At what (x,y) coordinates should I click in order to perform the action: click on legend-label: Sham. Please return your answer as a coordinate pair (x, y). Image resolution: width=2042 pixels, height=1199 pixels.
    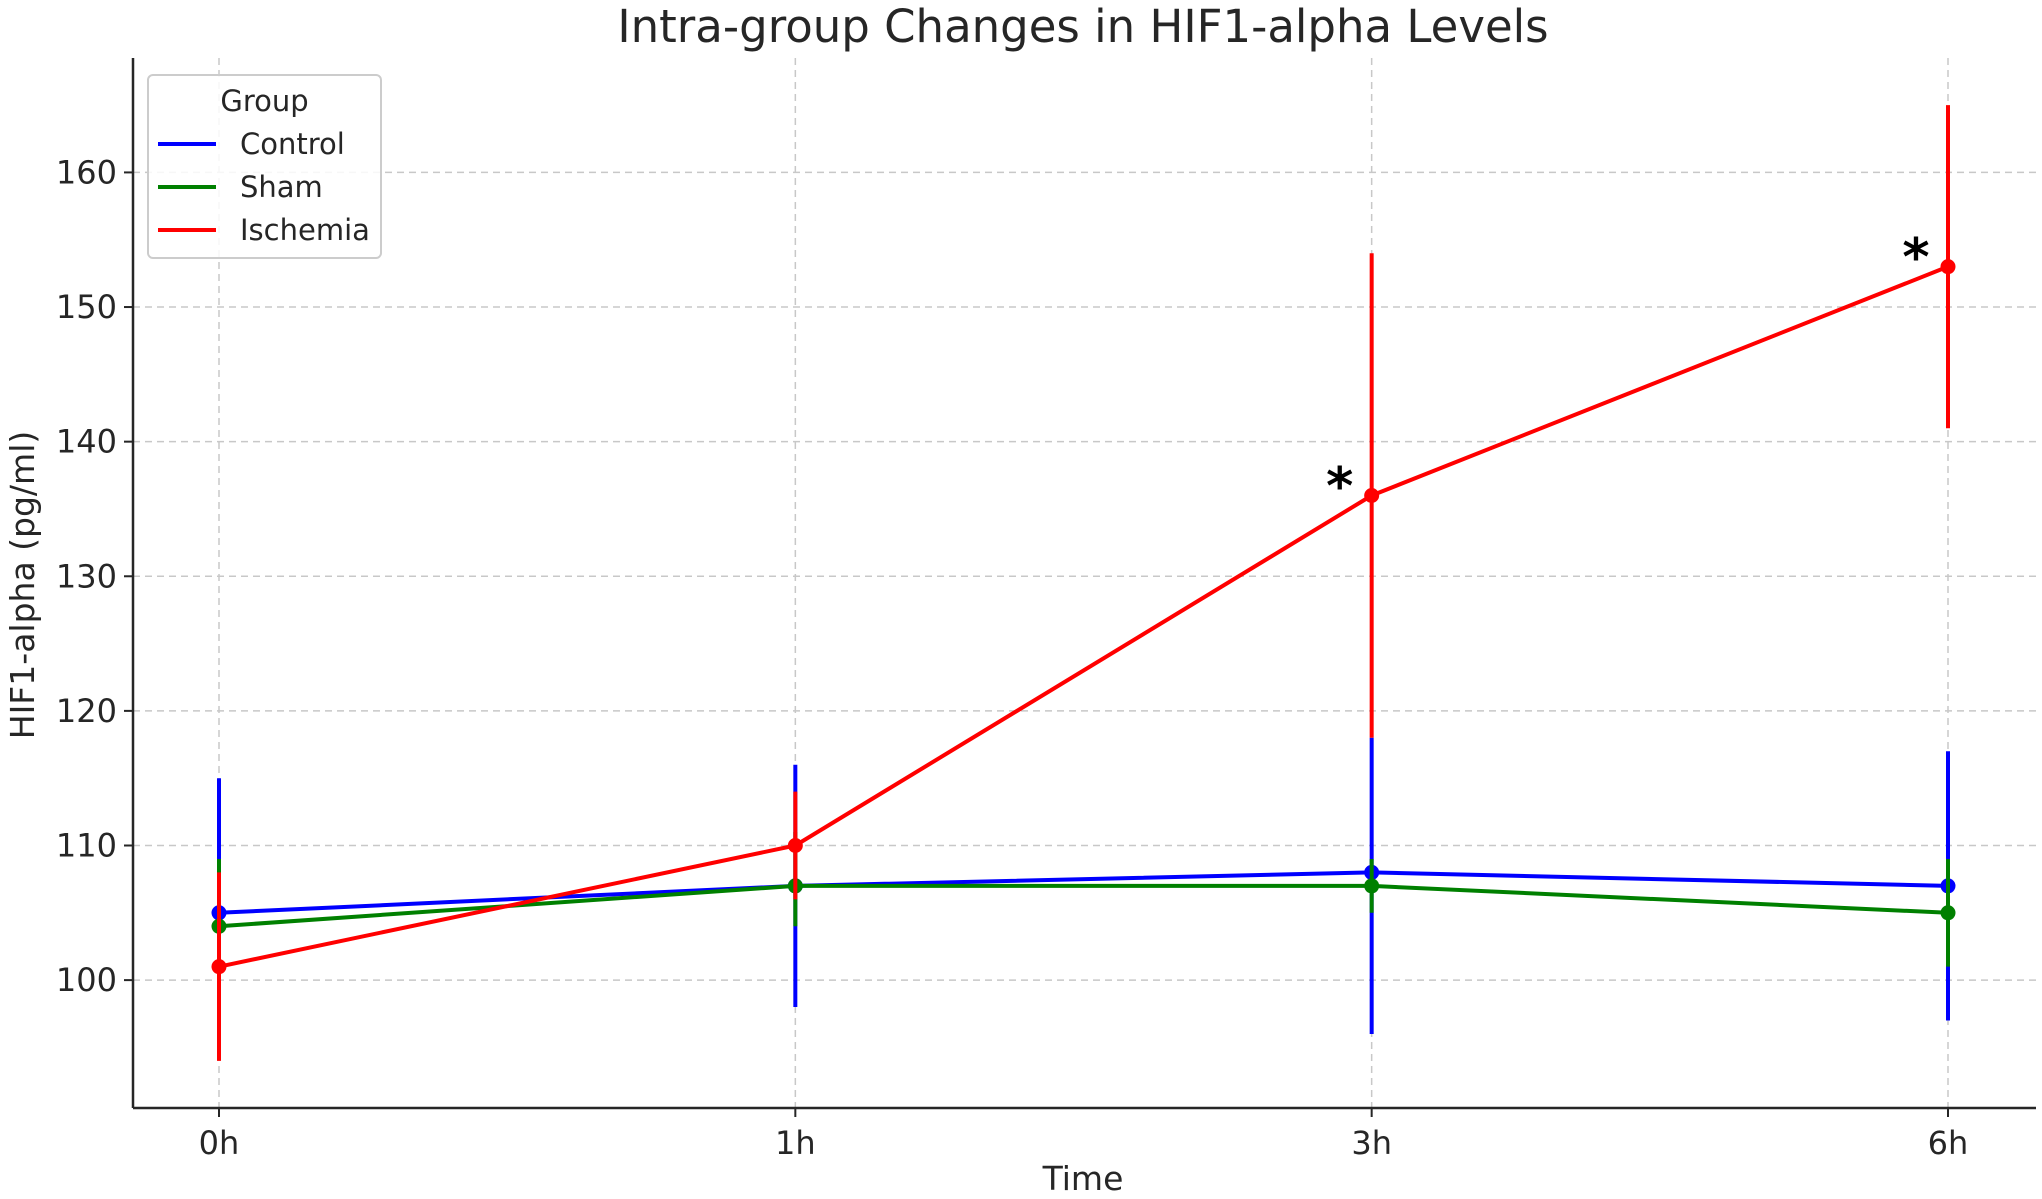
    Looking at the image, I should click on (281, 187).